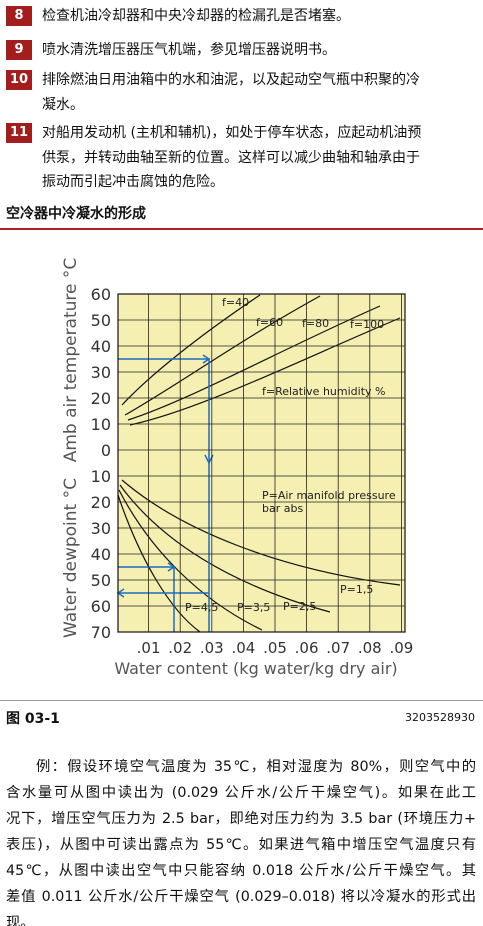  I want to click on paragraph-line: 表压)，从图中可读出露点为 55℃。如果进气箱中增压空气温度只有, so click(241, 845).